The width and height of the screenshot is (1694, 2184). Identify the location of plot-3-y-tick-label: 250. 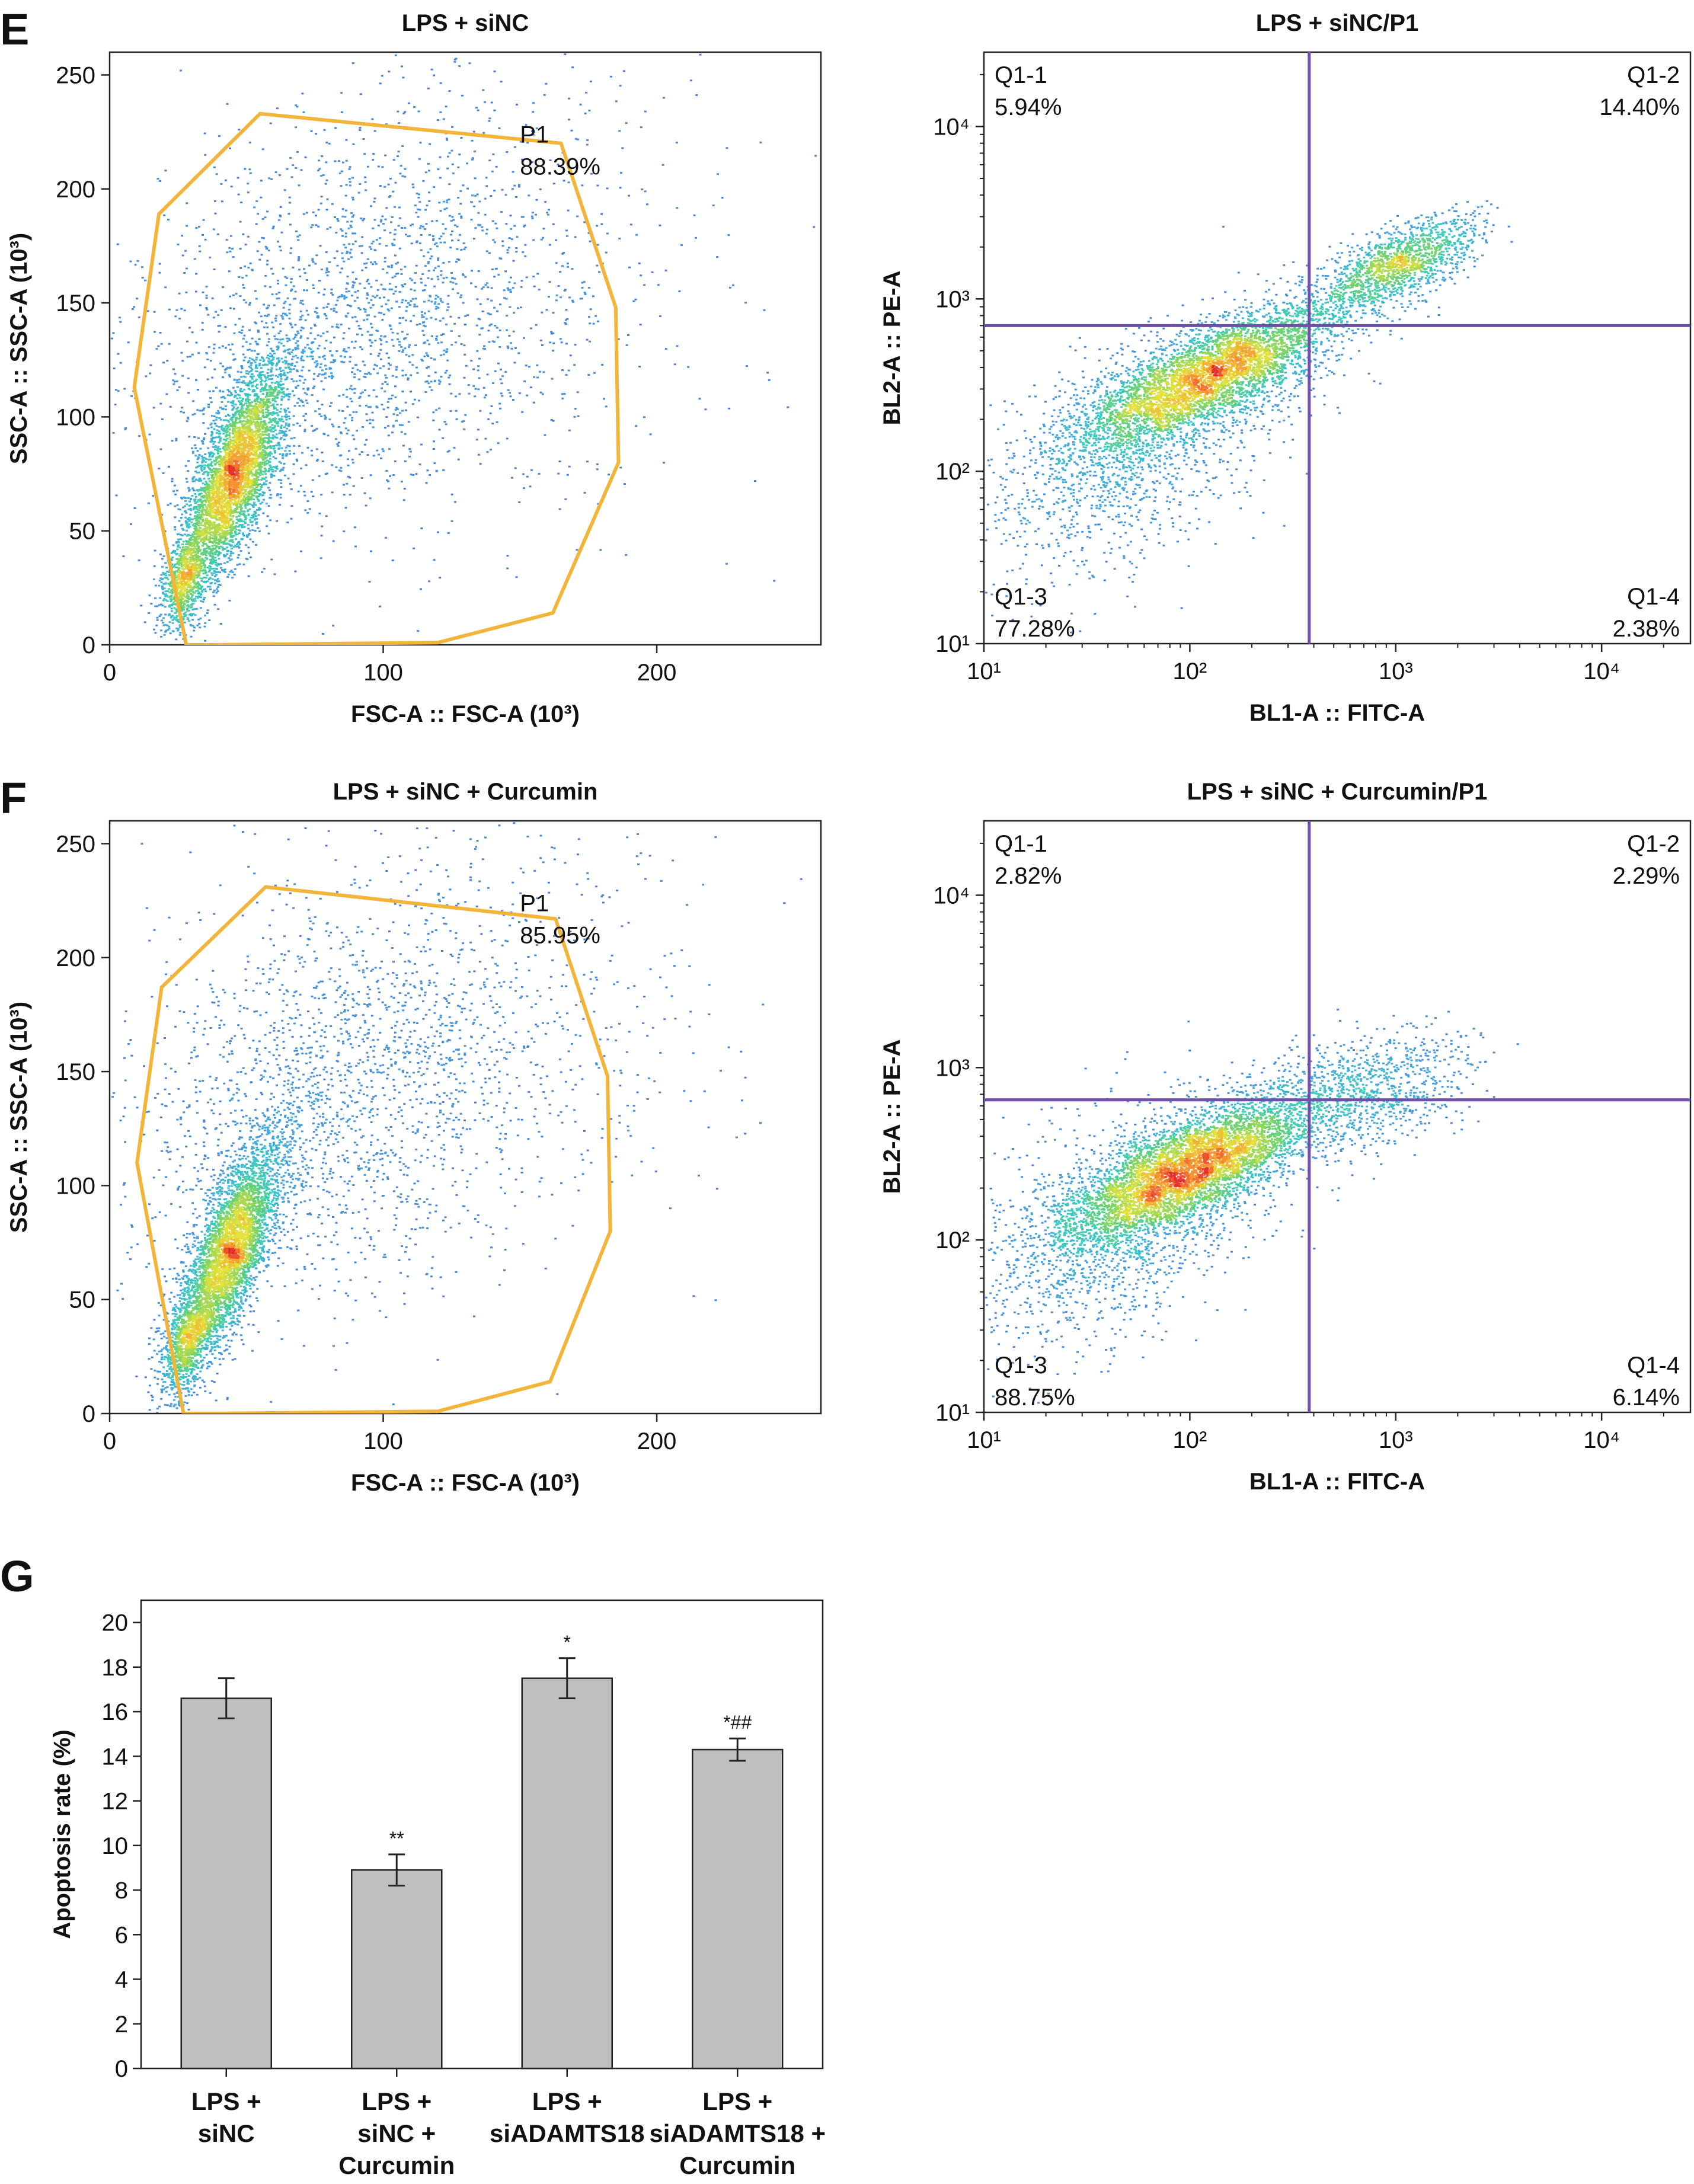
(75, 844).